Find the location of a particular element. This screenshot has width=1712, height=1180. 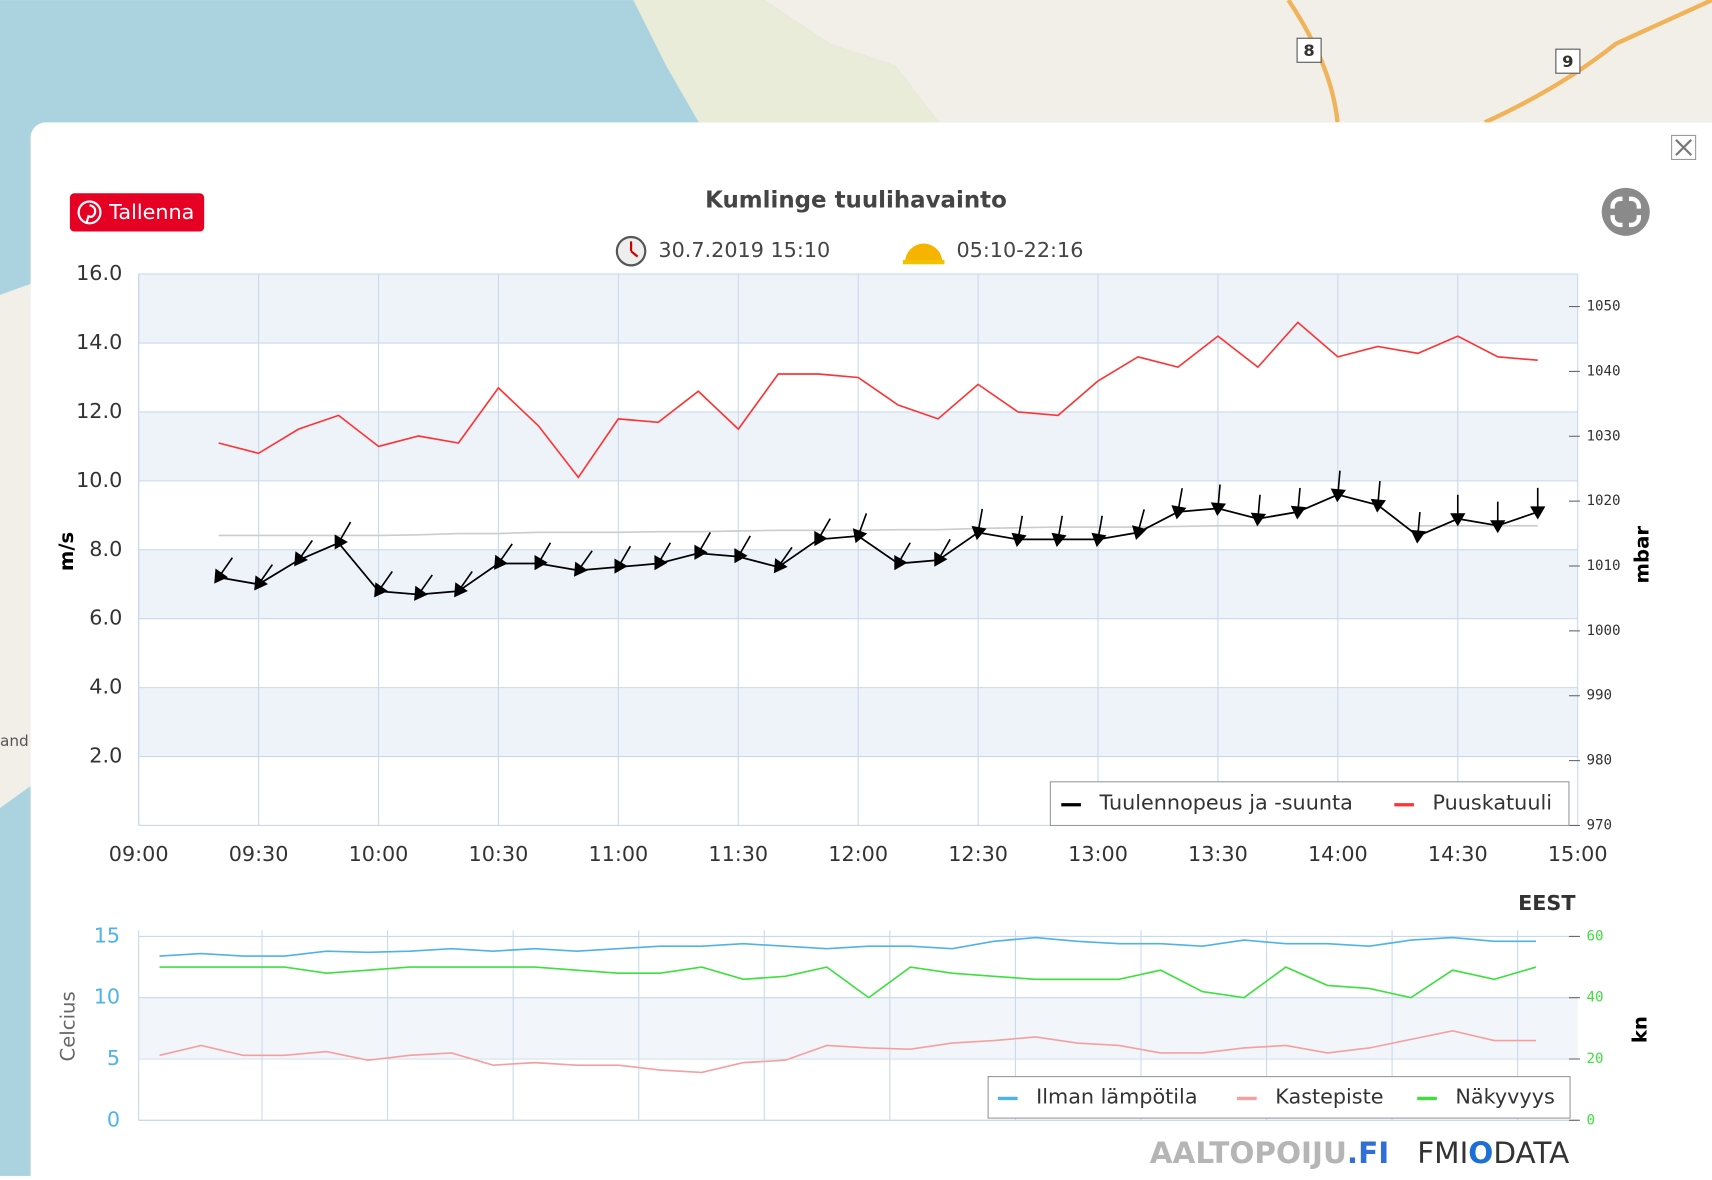

brand-part: FMI is located at coordinates (1442, 1153).